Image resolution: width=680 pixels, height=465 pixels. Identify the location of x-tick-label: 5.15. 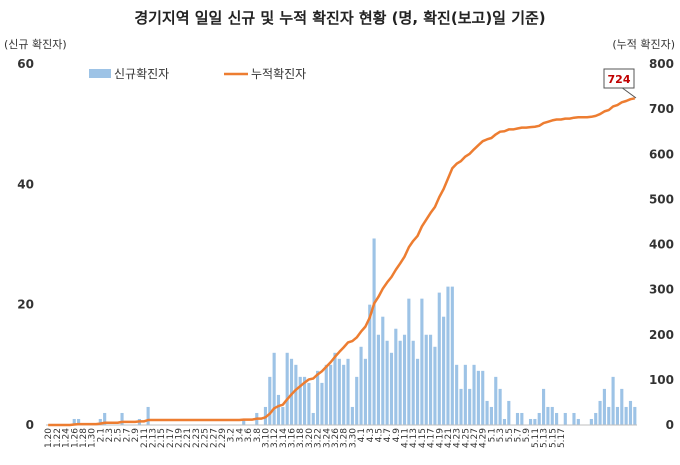
(553, 438).